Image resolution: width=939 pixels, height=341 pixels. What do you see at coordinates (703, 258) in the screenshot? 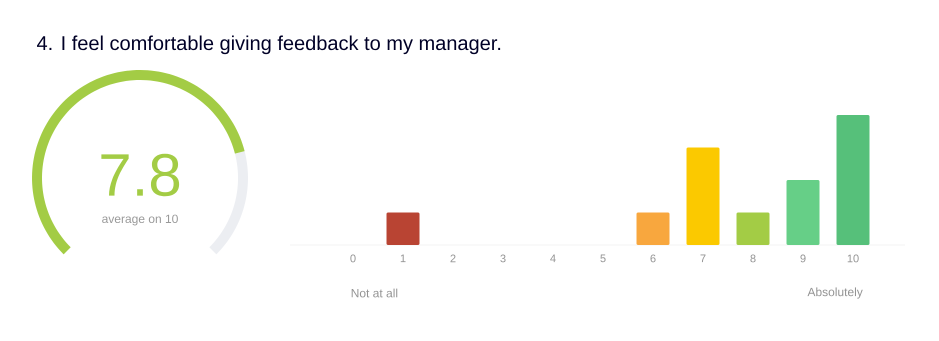
I see `x-tick-label: 7` at bounding box center [703, 258].